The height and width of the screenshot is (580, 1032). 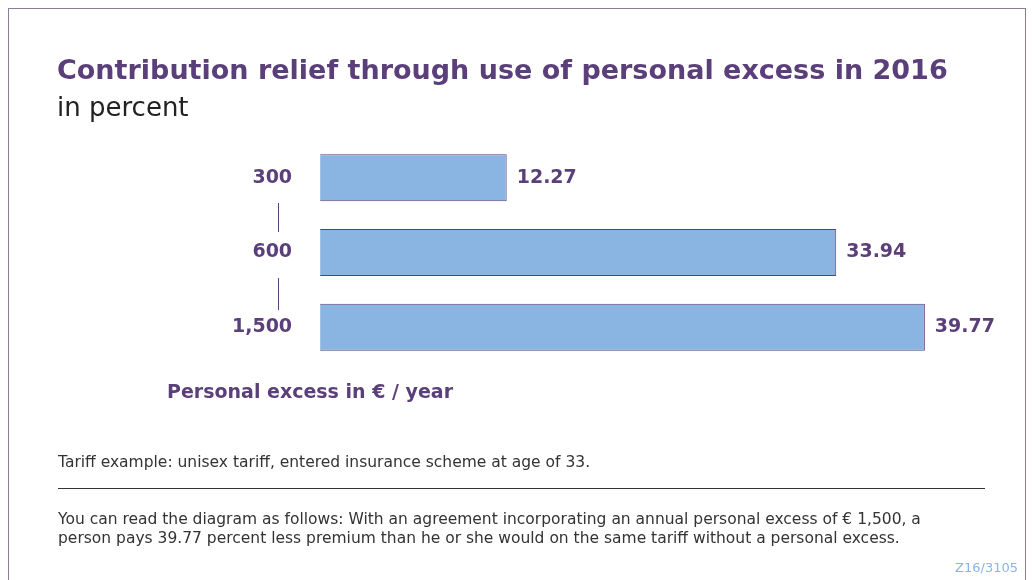 What do you see at coordinates (490, 529) in the screenshot?
I see `text: You can read the diagram as follows: With an agreement incorporating an annual personal excess of € 1,500, a person pays 39.77 percent less premium than he or she would on the same tariff without a personal excess.` at bounding box center [490, 529].